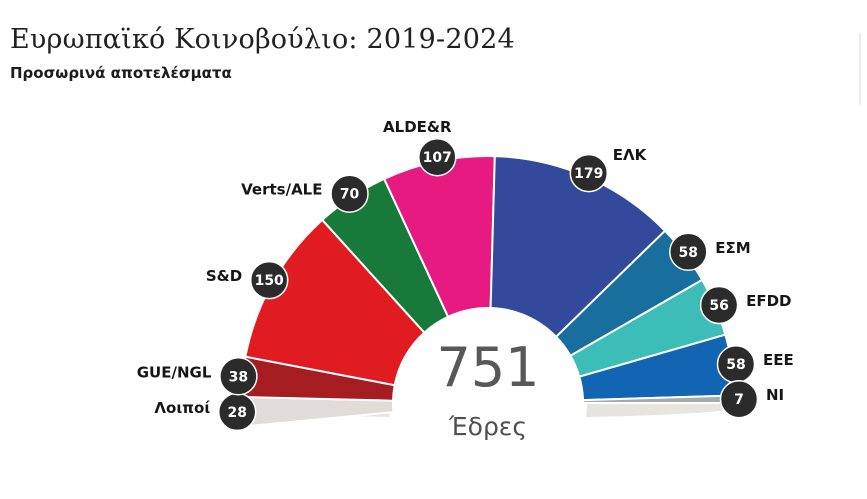 Image resolution: width=867 pixels, height=499 pixels. I want to click on total-seats-caption: Έδρες, so click(488, 426).